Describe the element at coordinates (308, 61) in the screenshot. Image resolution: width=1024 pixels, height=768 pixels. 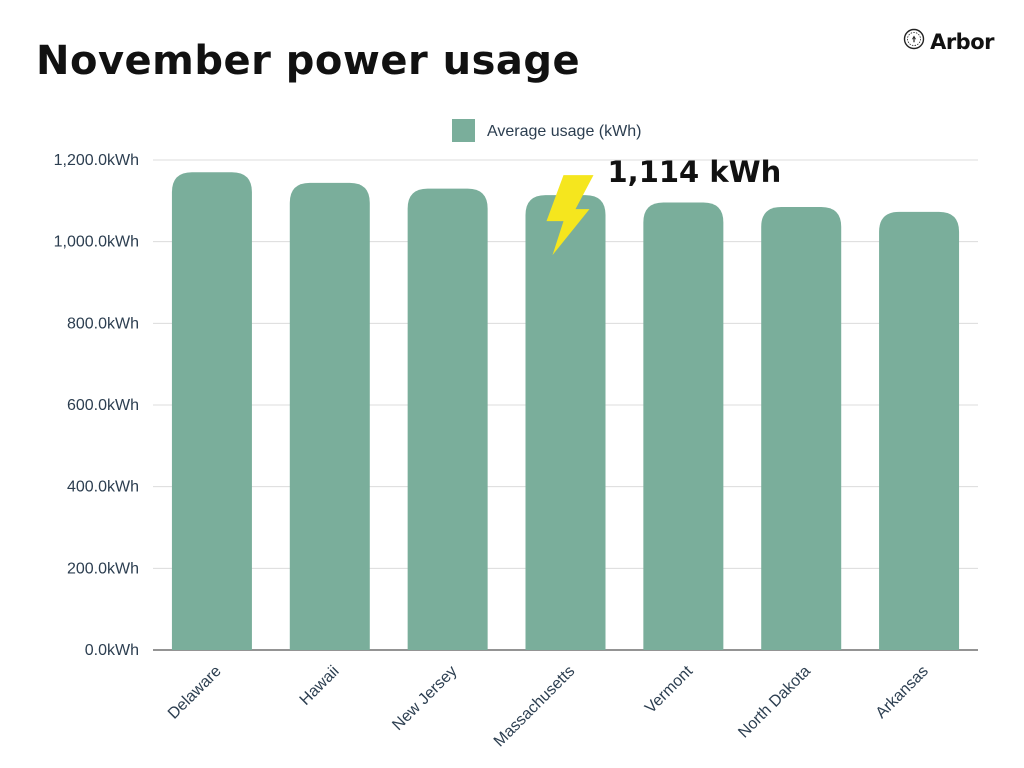
I see `page-title: November power usage` at that location.